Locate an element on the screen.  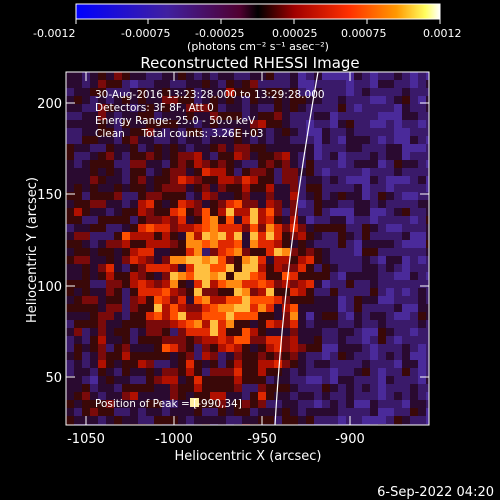
y-tick-label: 200 is located at coordinates (49, 104).